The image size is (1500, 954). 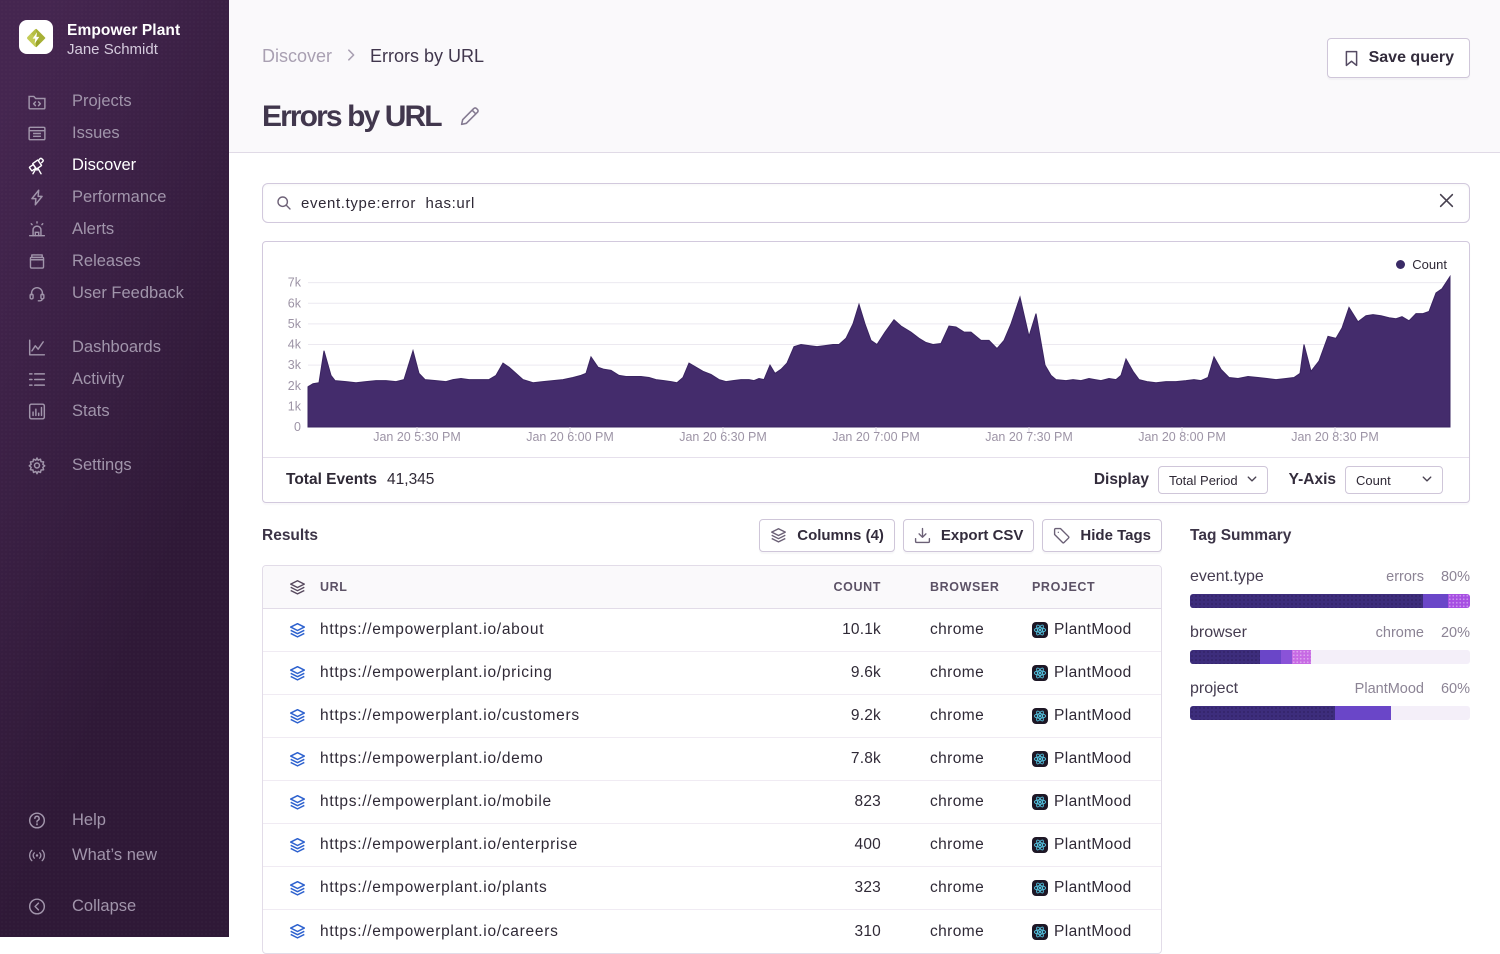 What do you see at coordinates (295, 345) in the screenshot?
I see `svg-text: 4k` at bounding box center [295, 345].